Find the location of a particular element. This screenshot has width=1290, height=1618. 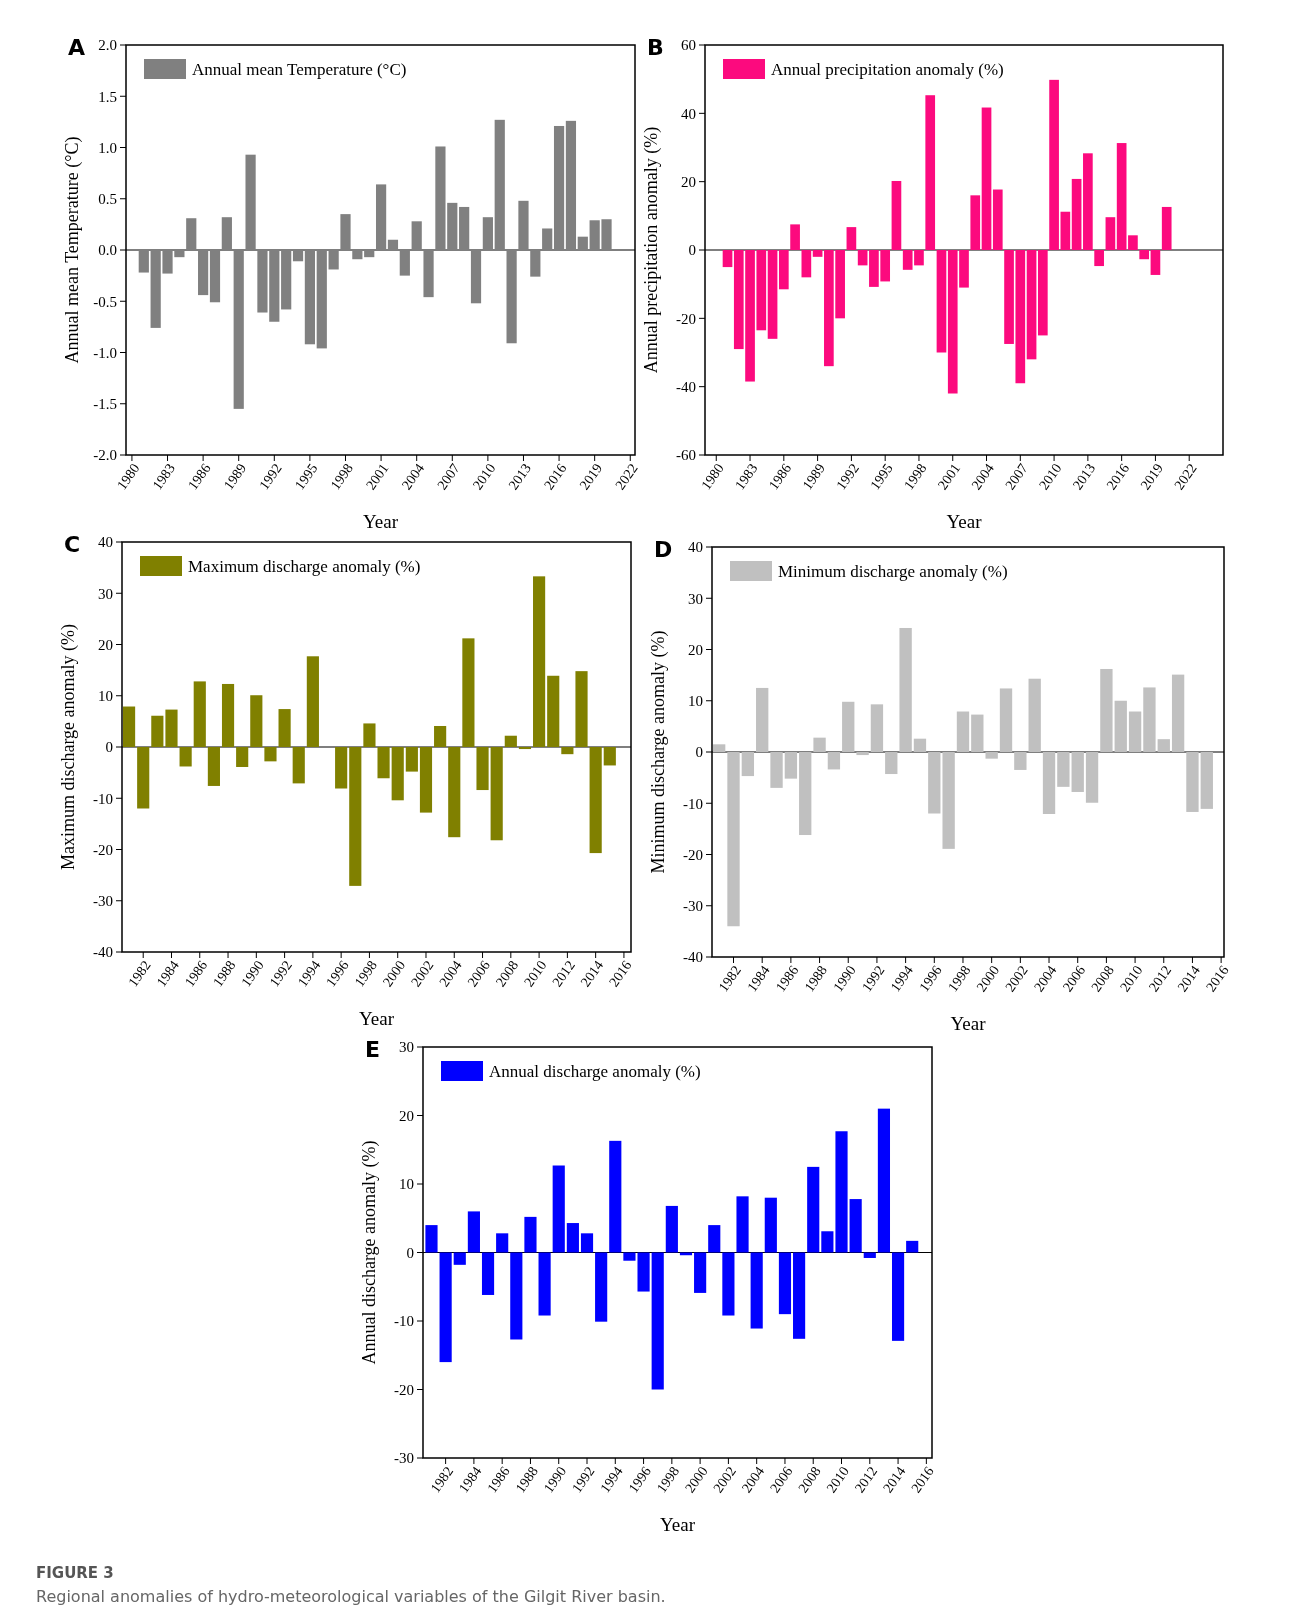

y-axis-title: Minimum discharge anomaly (%) is located at coordinates (658, 752).